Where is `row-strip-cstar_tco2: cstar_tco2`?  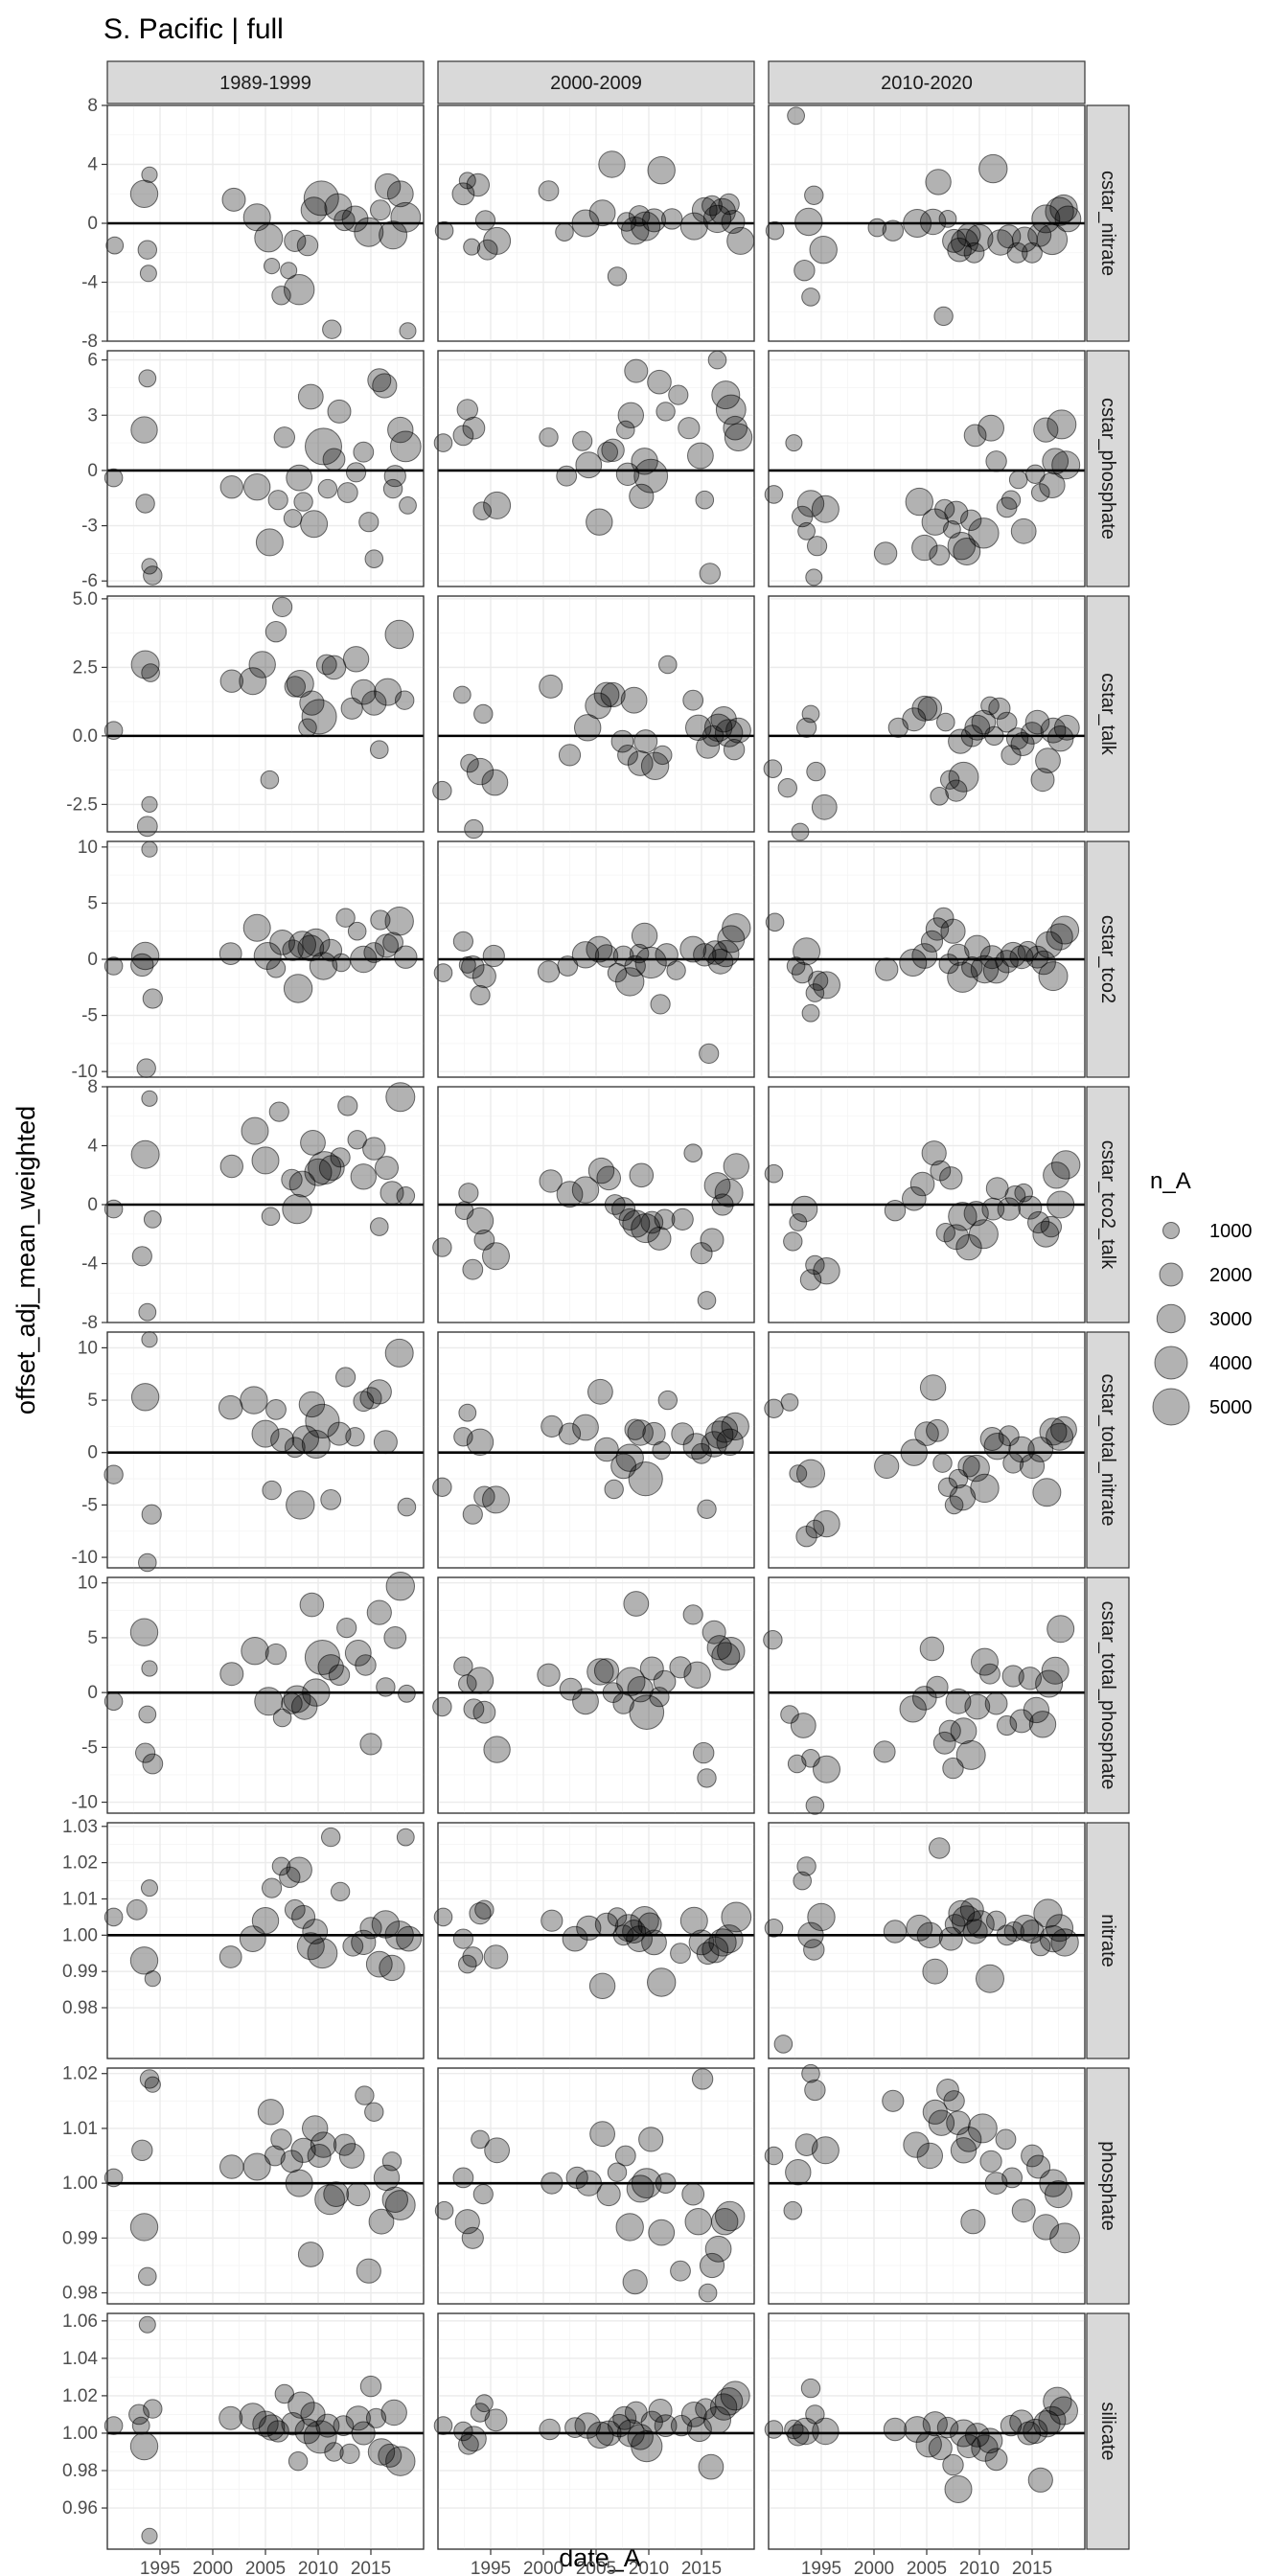 row-strip-cstar_tco2: cstar_tco2 is located at coordinates (1108, 959).